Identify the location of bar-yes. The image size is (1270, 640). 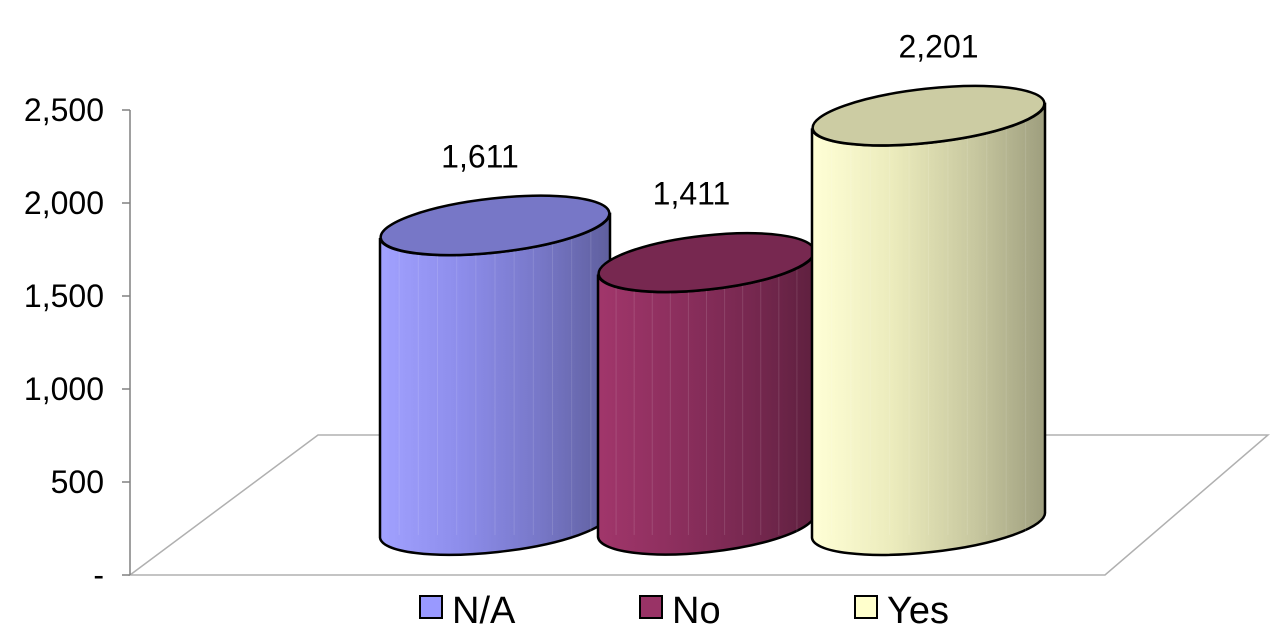
(928, 320).